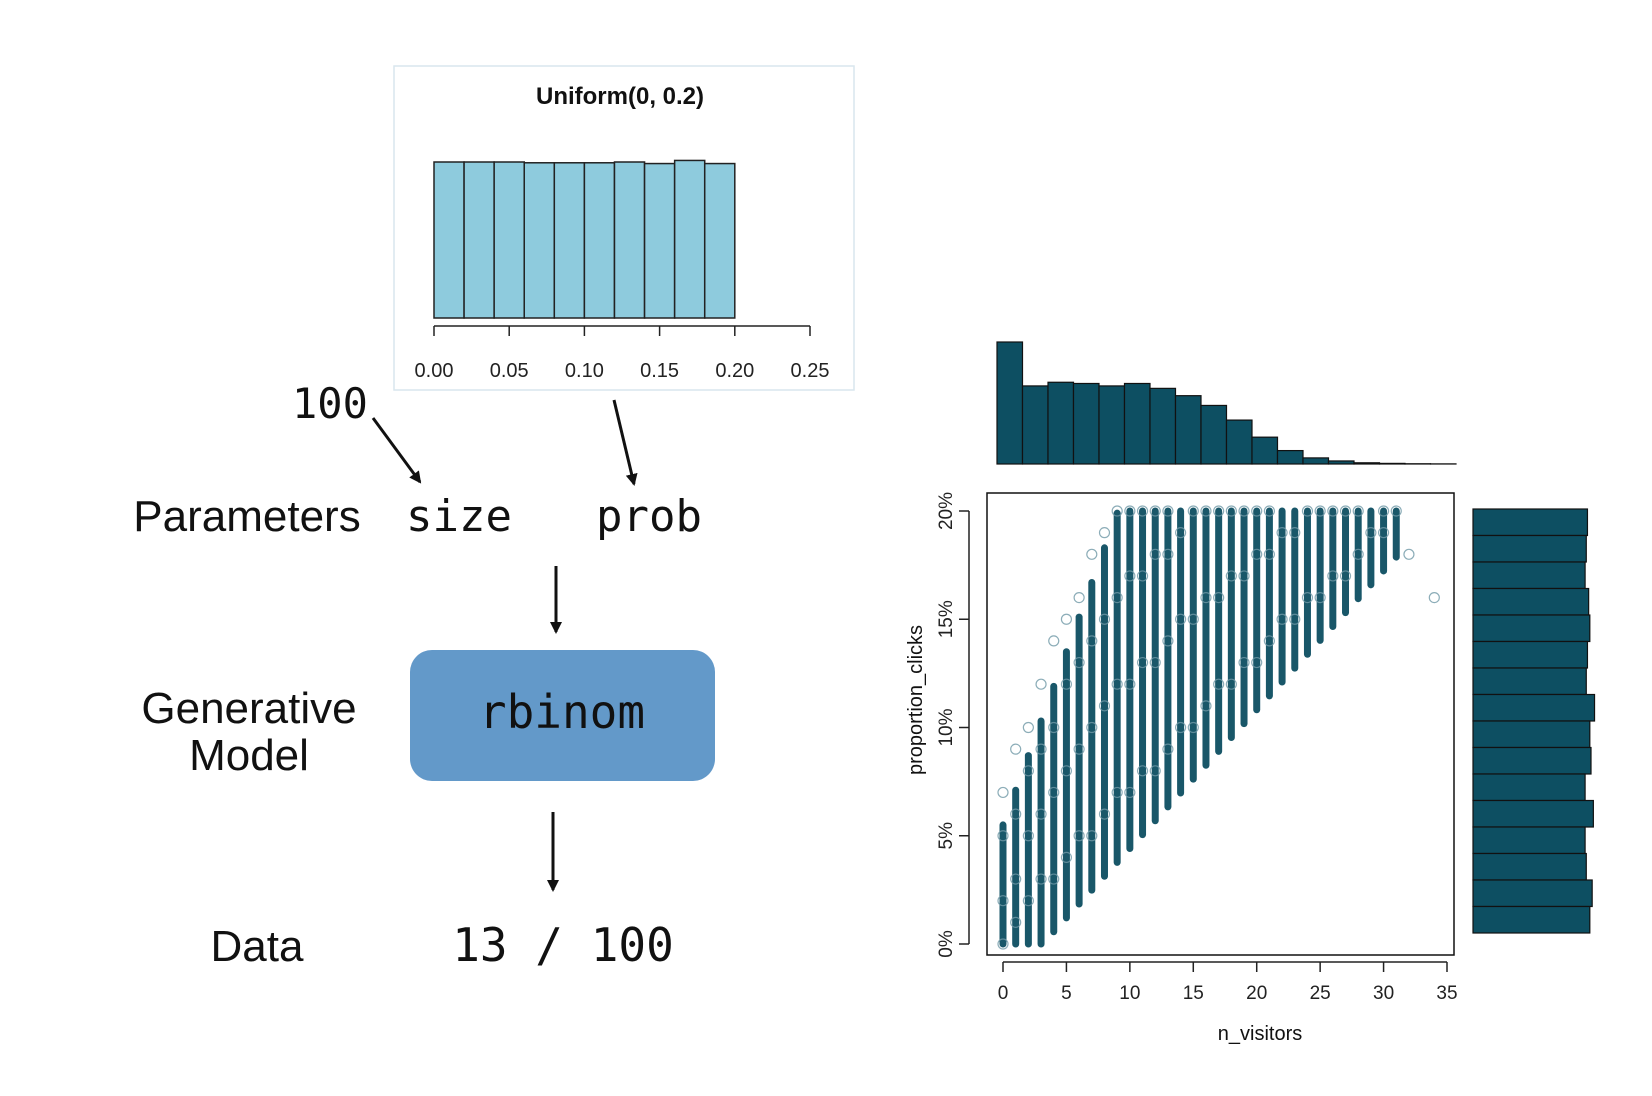 The width and height of the screenshot is (1652, 1096). What do you see at coordinates (810, 371) in the screenshot?
I see `prior-tick-label: 0.25` at bounding box center [810, 371].